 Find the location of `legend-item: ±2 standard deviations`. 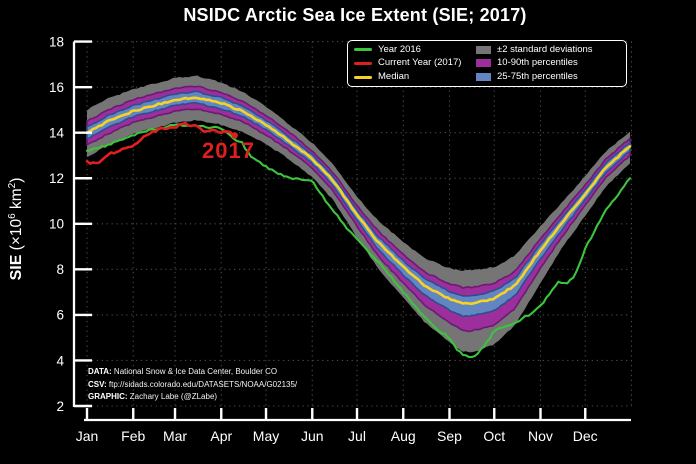

legend-item: ±2 standard deviations is located at coordinates (548, 49).